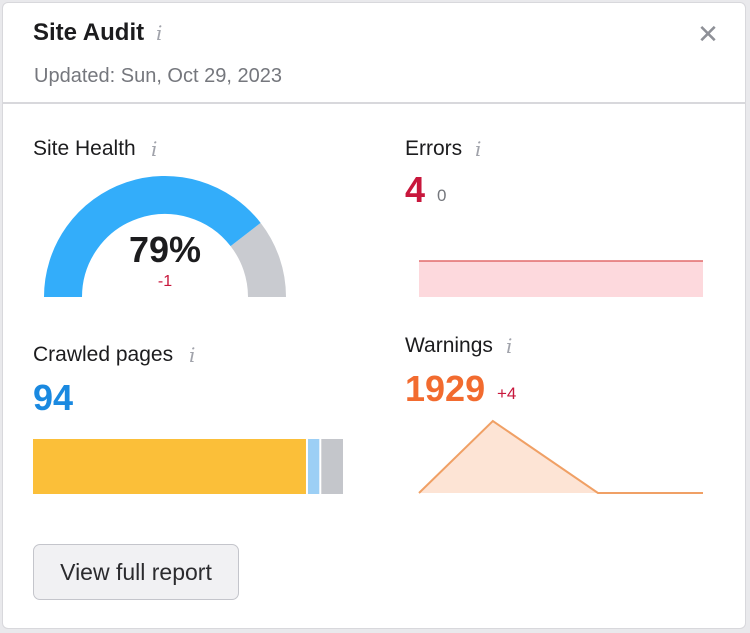  Describe the element at coordinates (165, 249) in the screenshot. I see `site-health-score: 79%` at that location.